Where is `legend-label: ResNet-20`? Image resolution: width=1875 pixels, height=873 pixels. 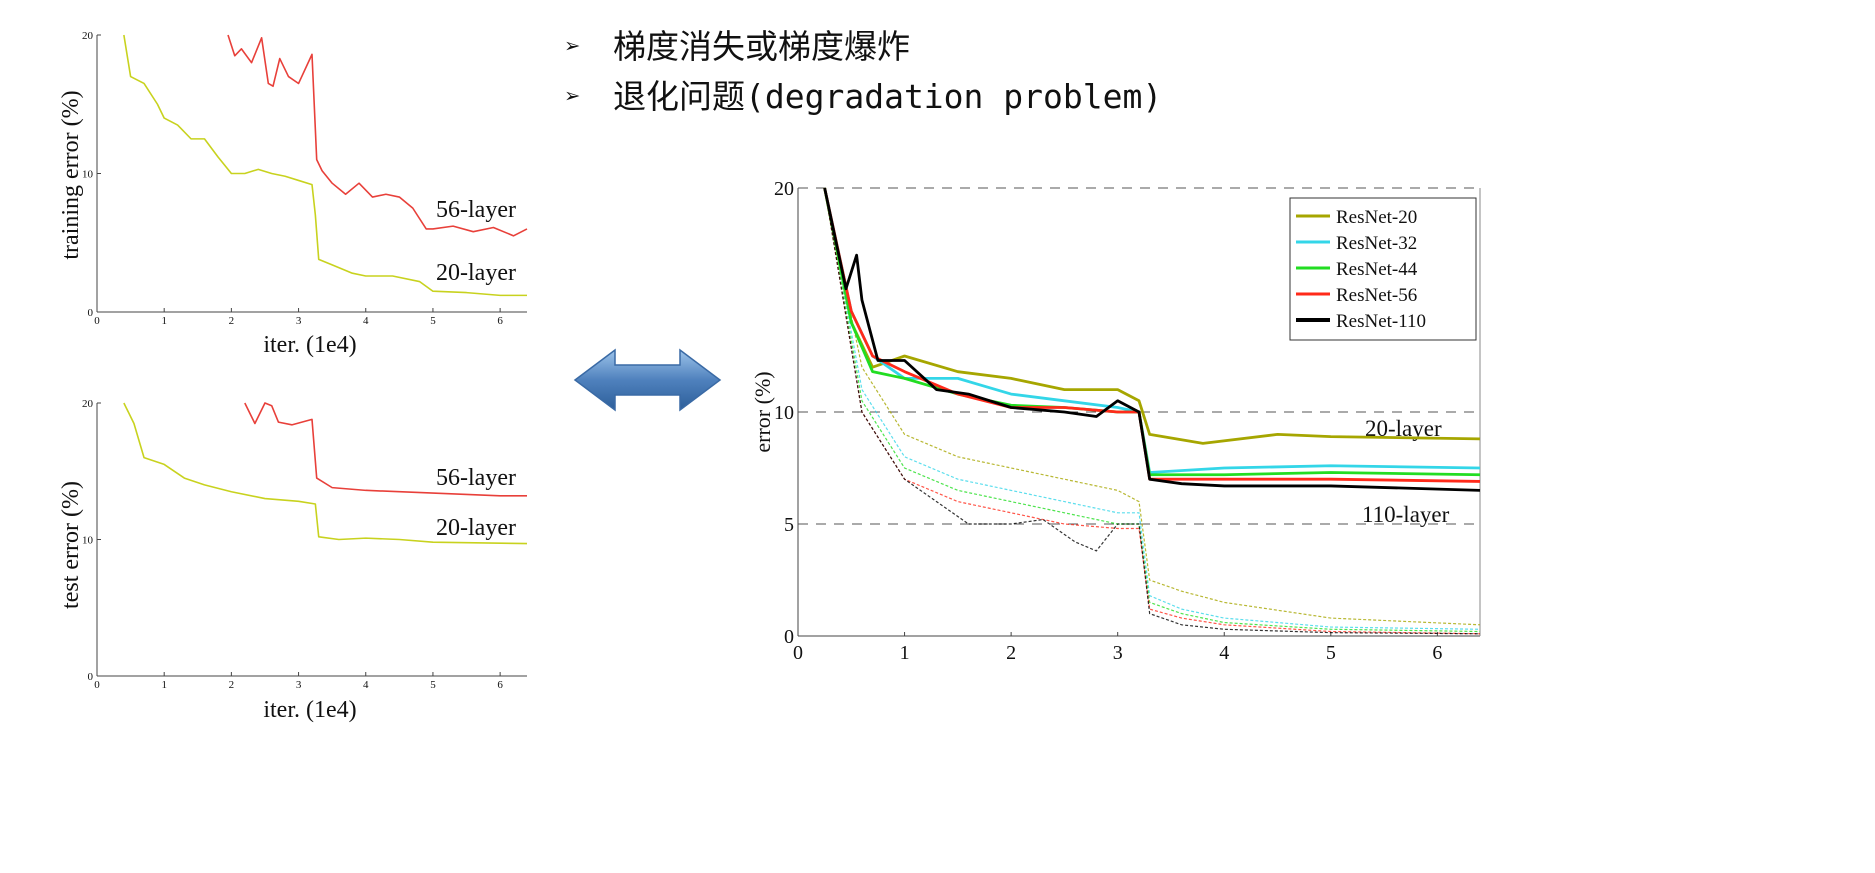
legend-label: ResNet-20 is located at coordinates (1376, 217).